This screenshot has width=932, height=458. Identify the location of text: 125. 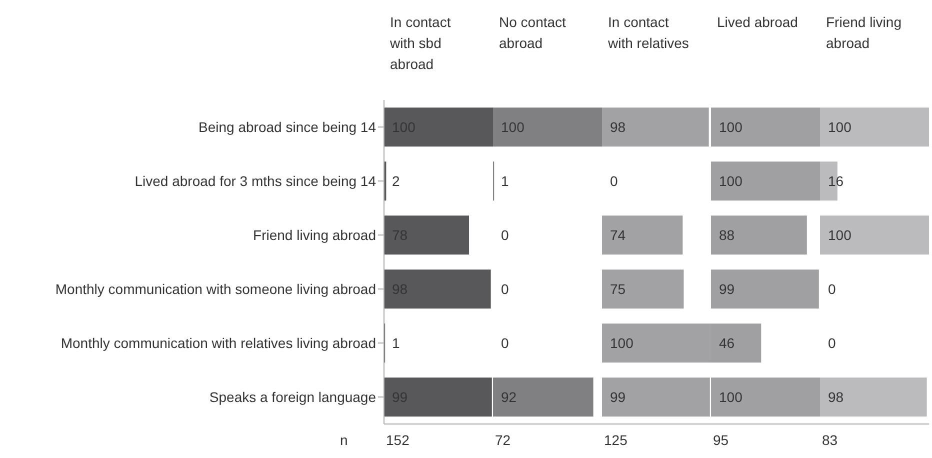
(616, 440).